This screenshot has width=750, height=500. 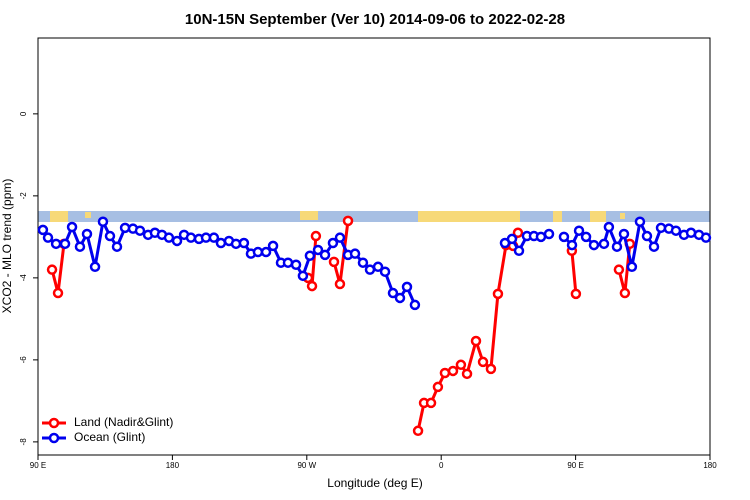 I want to click on y-tick-label: -6, so click(x=23, y=360).